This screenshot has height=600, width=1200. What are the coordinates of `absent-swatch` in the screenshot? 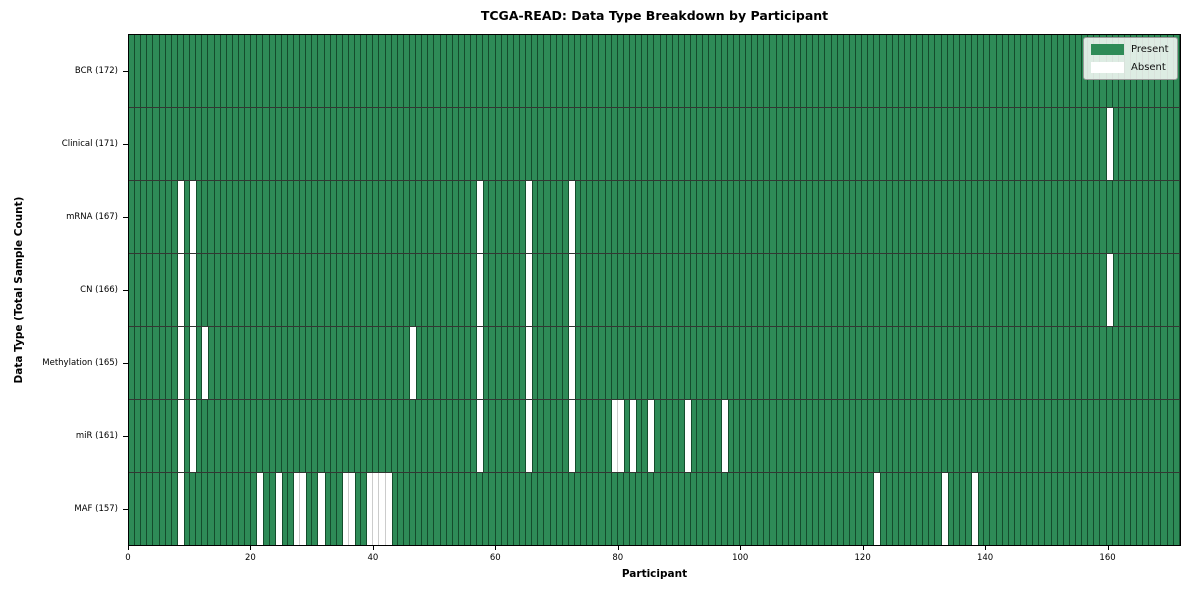 It's located at (1107, 67).